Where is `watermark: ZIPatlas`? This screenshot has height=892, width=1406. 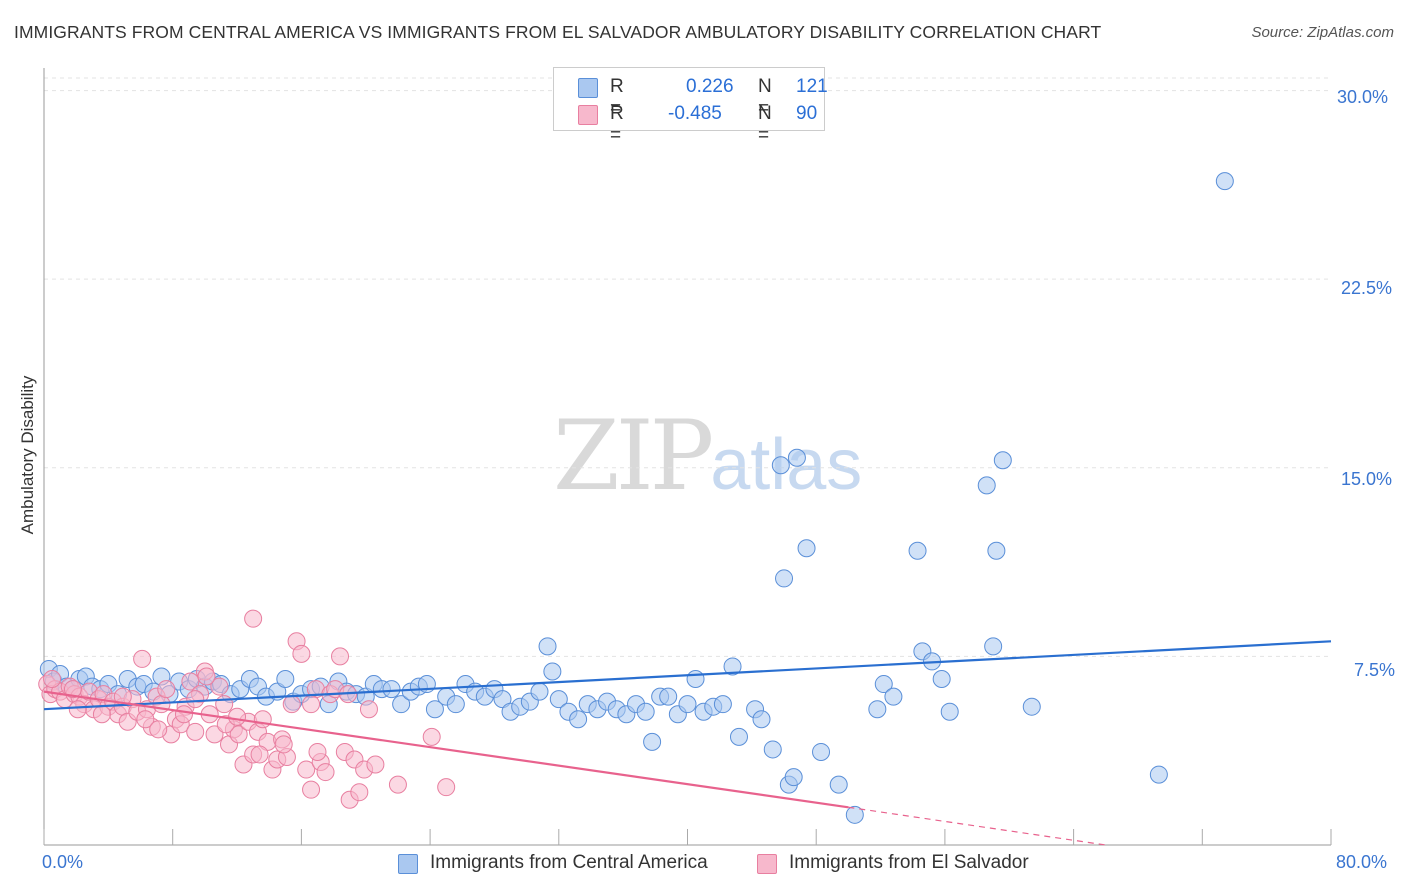 watermark: ZIPatlas is located at coordinates (707, 456).